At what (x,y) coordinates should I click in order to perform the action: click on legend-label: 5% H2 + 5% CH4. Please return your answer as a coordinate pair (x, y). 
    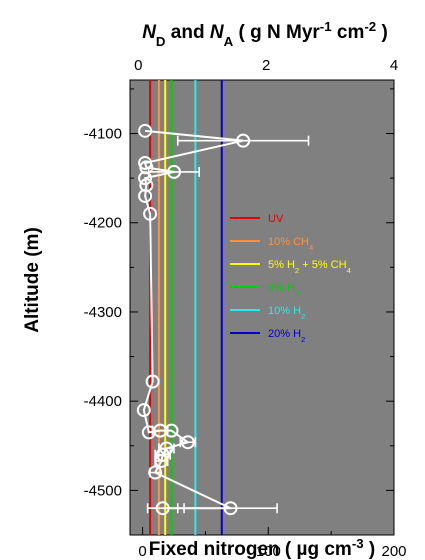
    Looking at the image, I should click on (310, 267).